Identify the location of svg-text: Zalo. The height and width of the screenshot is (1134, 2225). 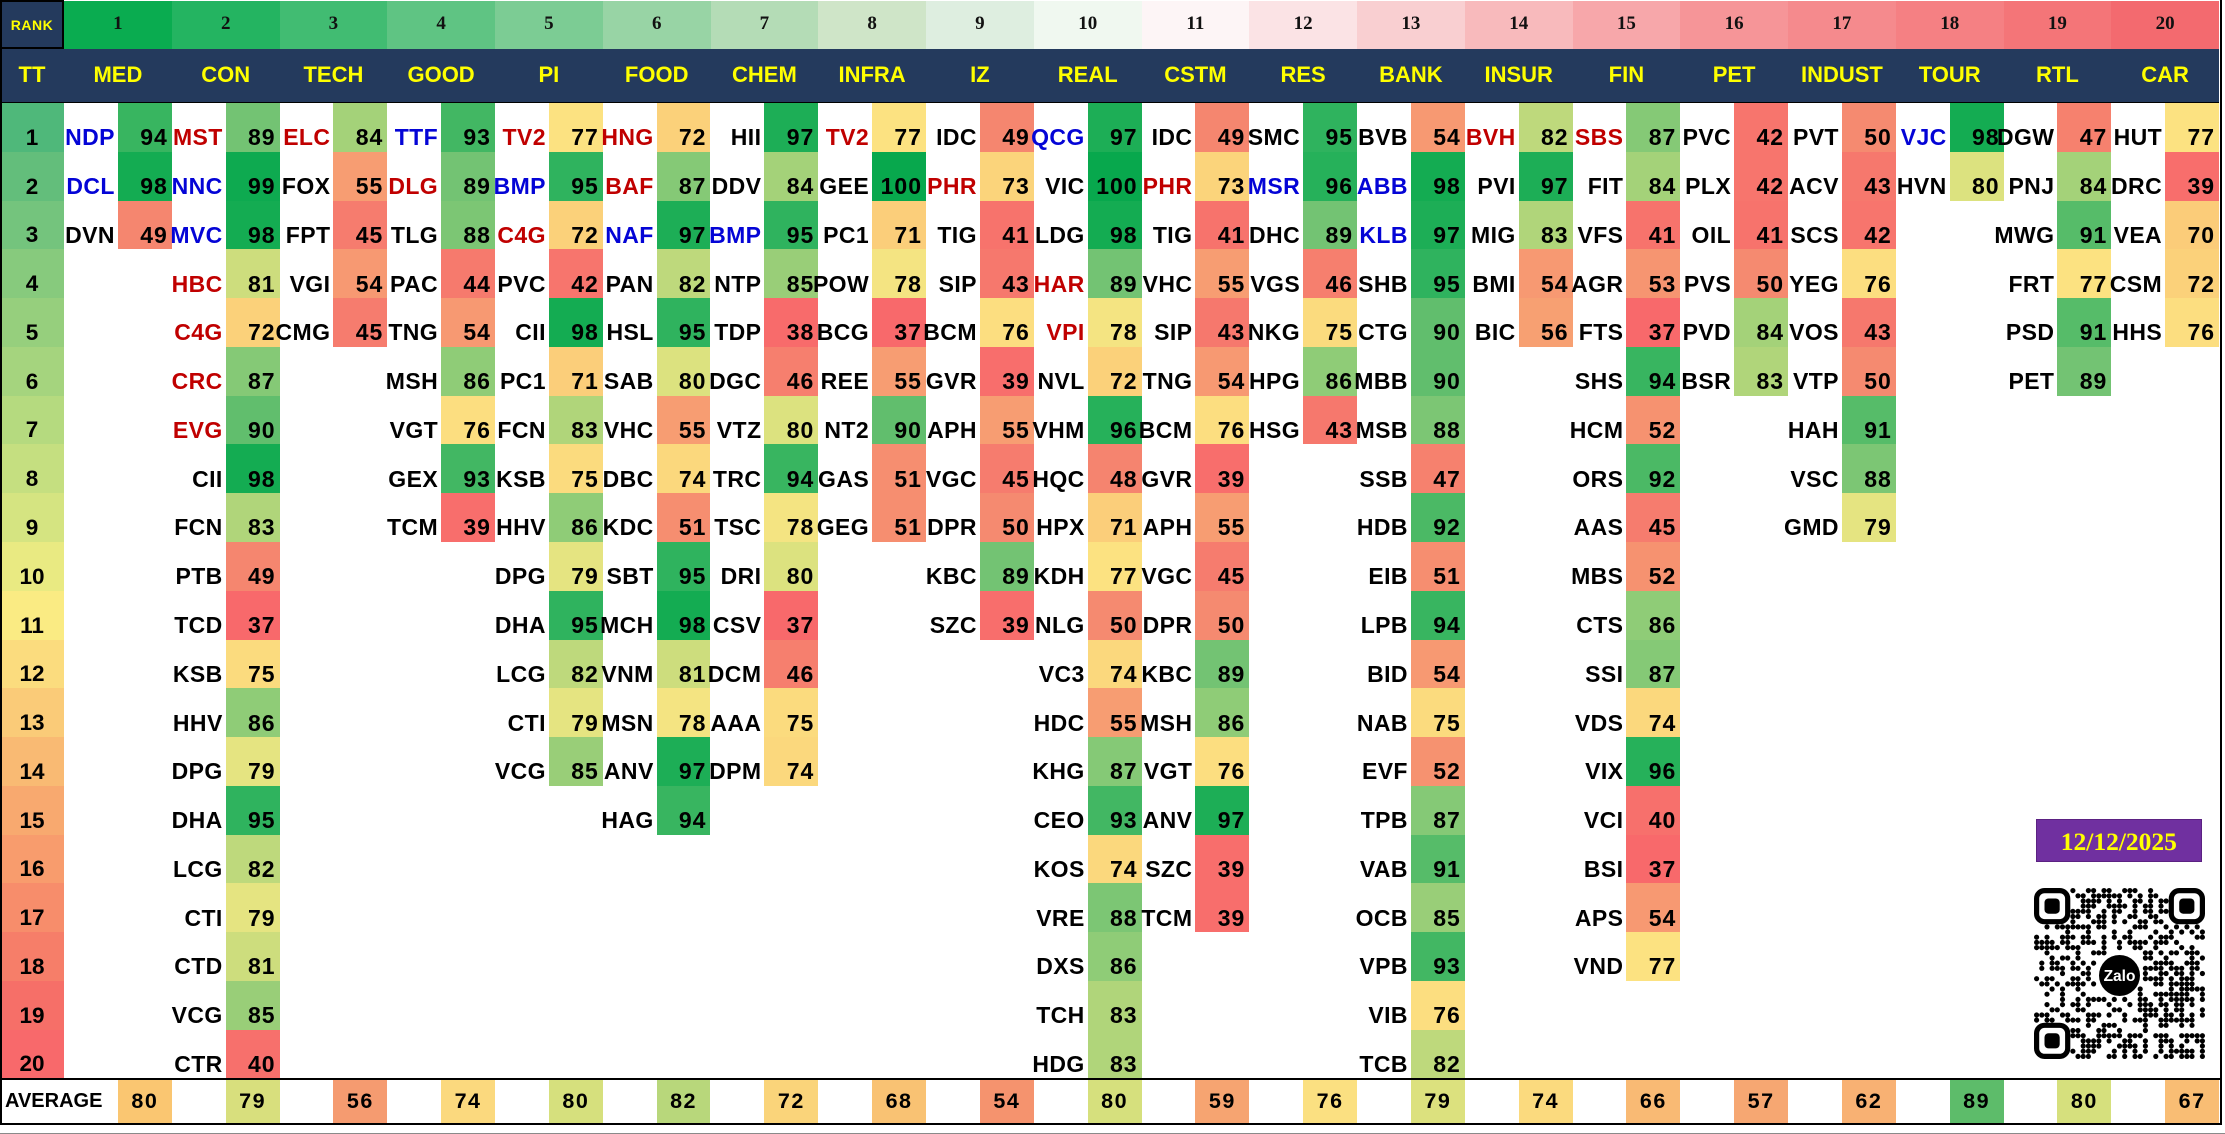
(2120, 976).